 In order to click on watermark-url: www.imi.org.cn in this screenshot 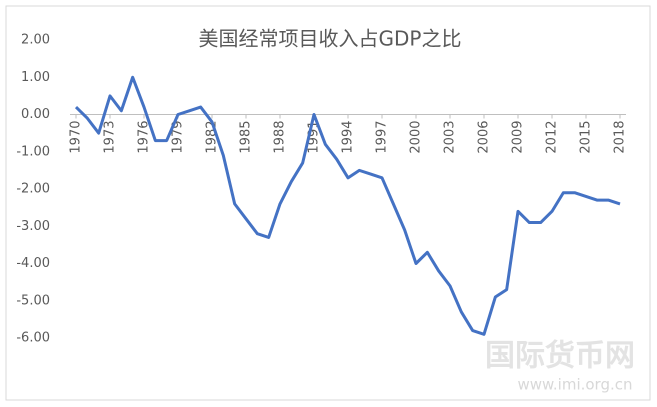, I will do `click(574, 385)`.